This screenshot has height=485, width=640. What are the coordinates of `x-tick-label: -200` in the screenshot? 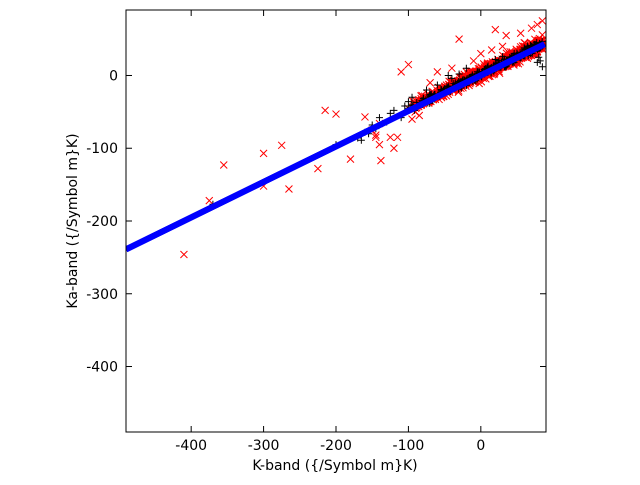 It's located at (336, 446).